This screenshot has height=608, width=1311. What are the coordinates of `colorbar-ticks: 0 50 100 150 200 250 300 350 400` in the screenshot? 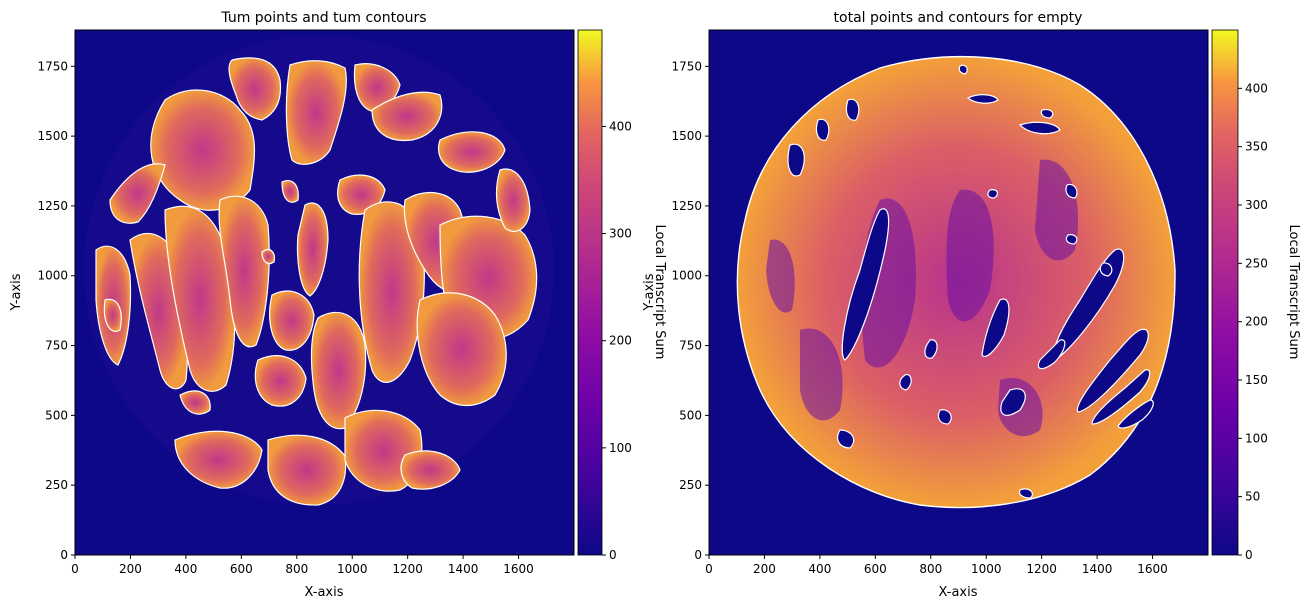 It's located at (1253, 321).